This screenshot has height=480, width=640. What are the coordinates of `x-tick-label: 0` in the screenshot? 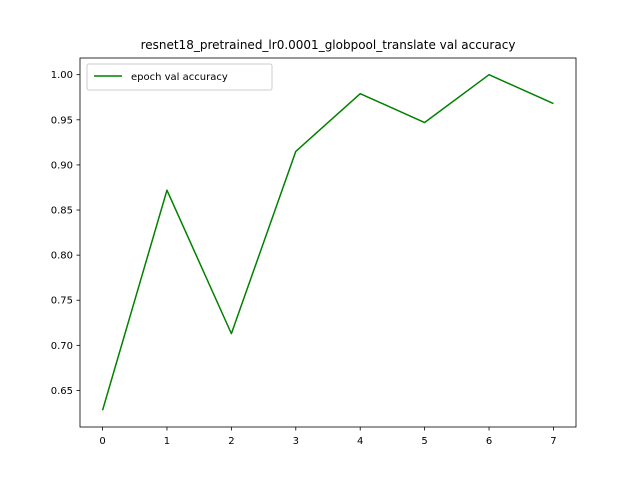 It's located at (102, 441).